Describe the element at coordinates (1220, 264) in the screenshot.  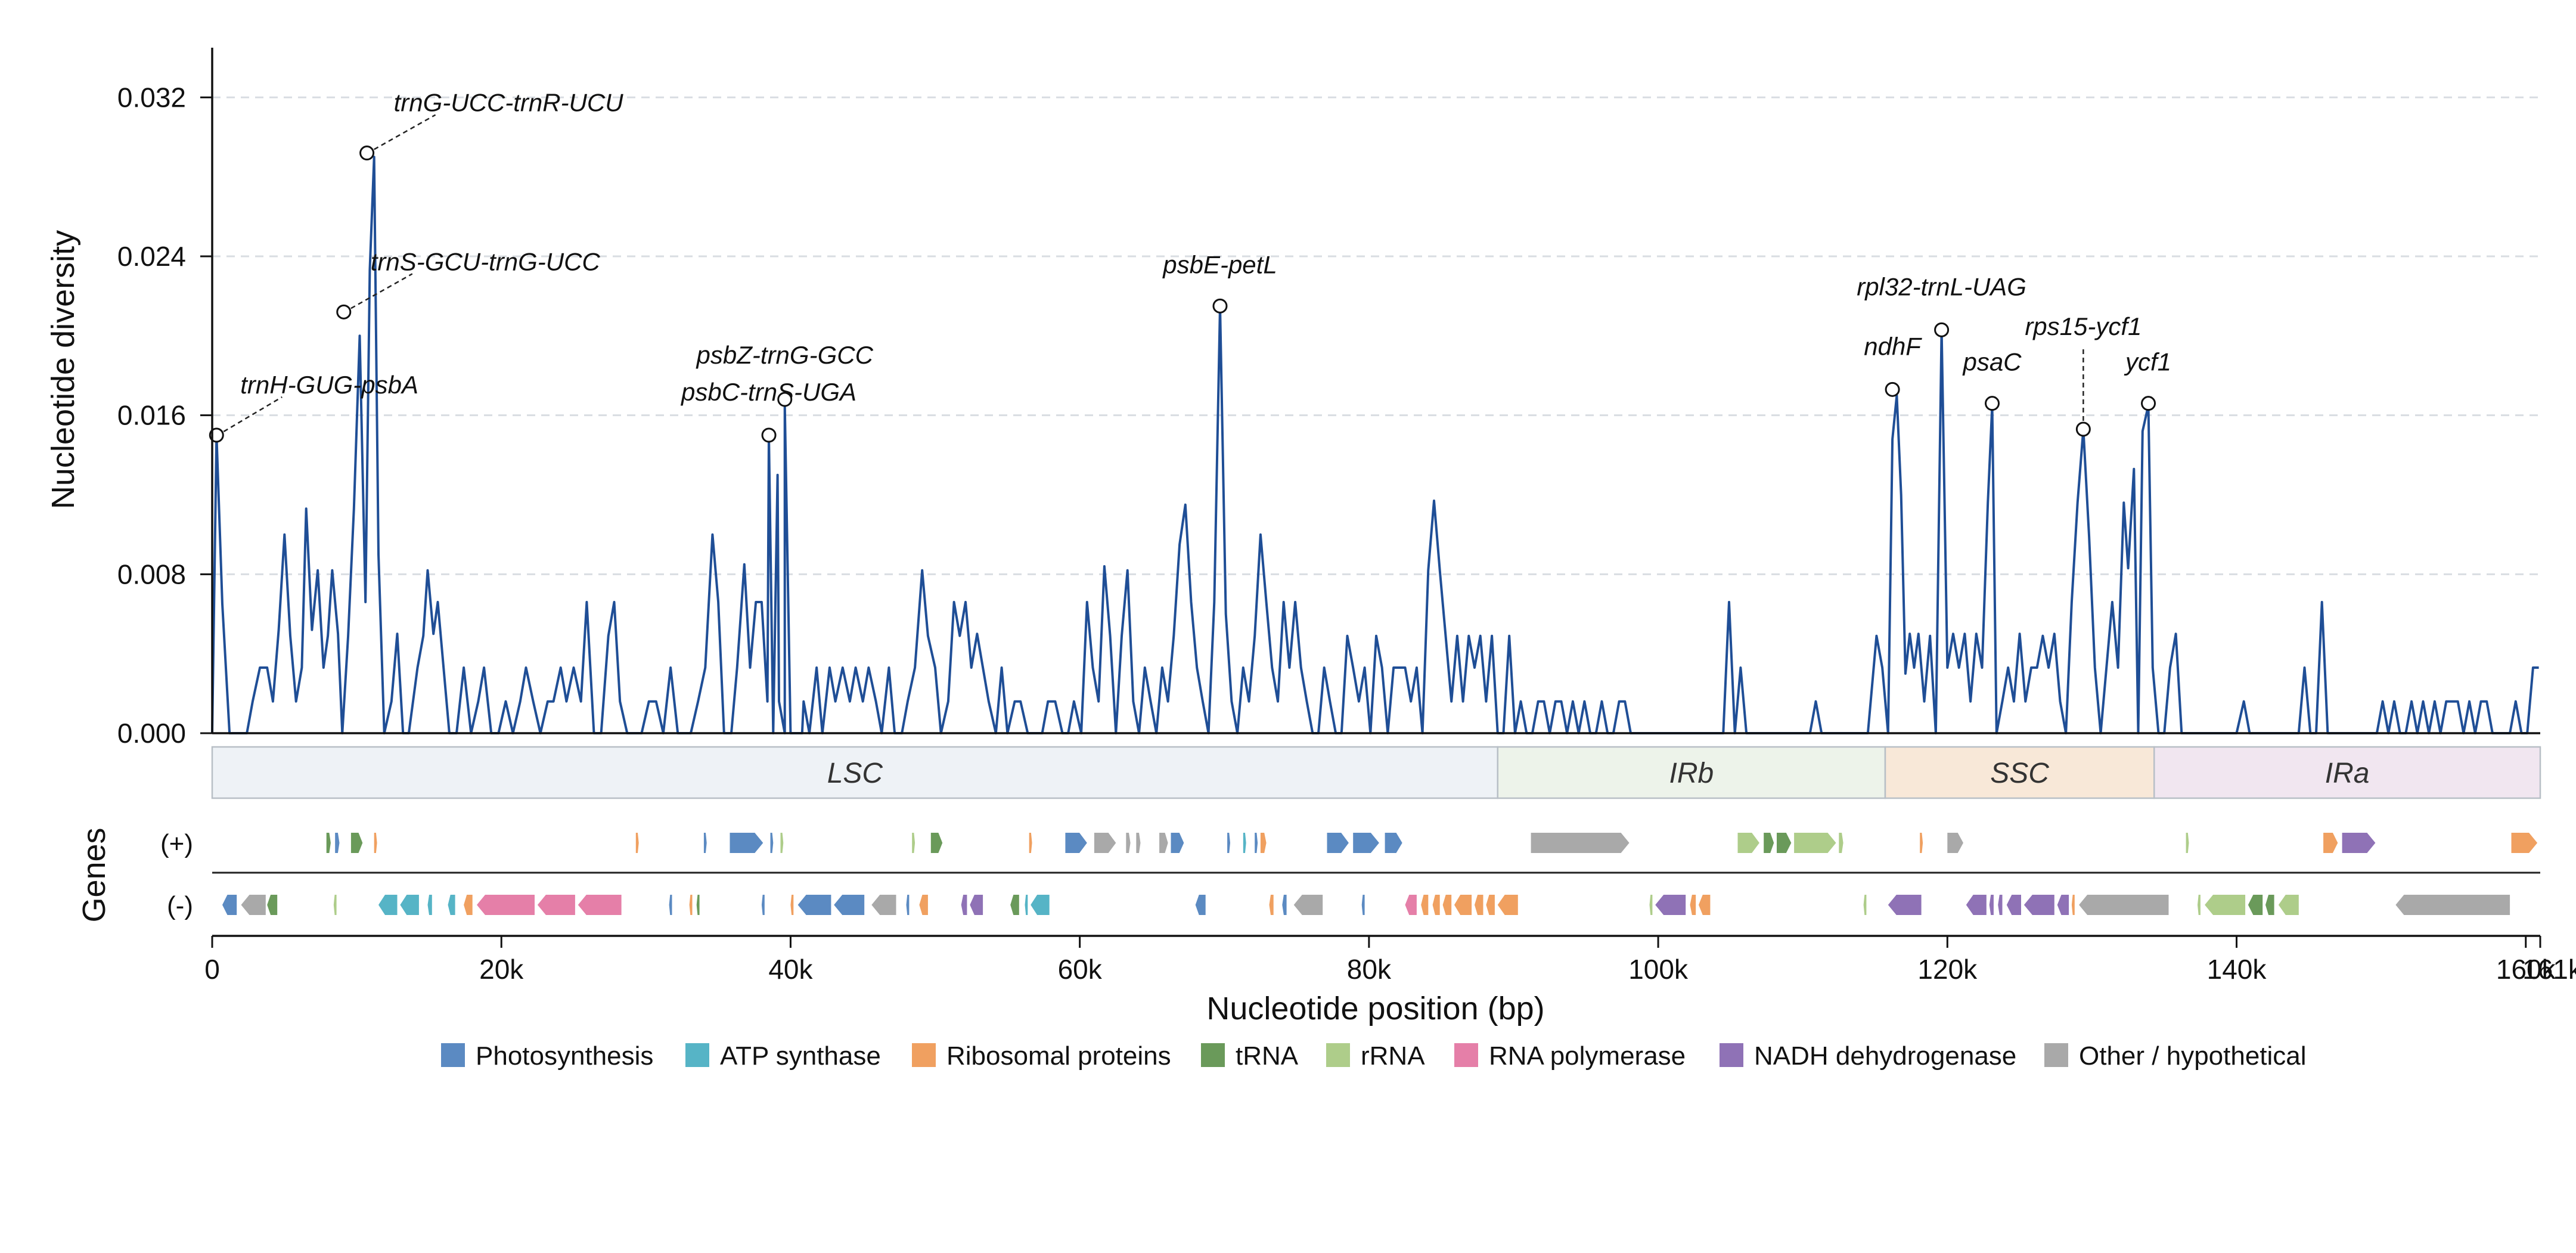
I see `peak-label: psbE-petL` at that location.